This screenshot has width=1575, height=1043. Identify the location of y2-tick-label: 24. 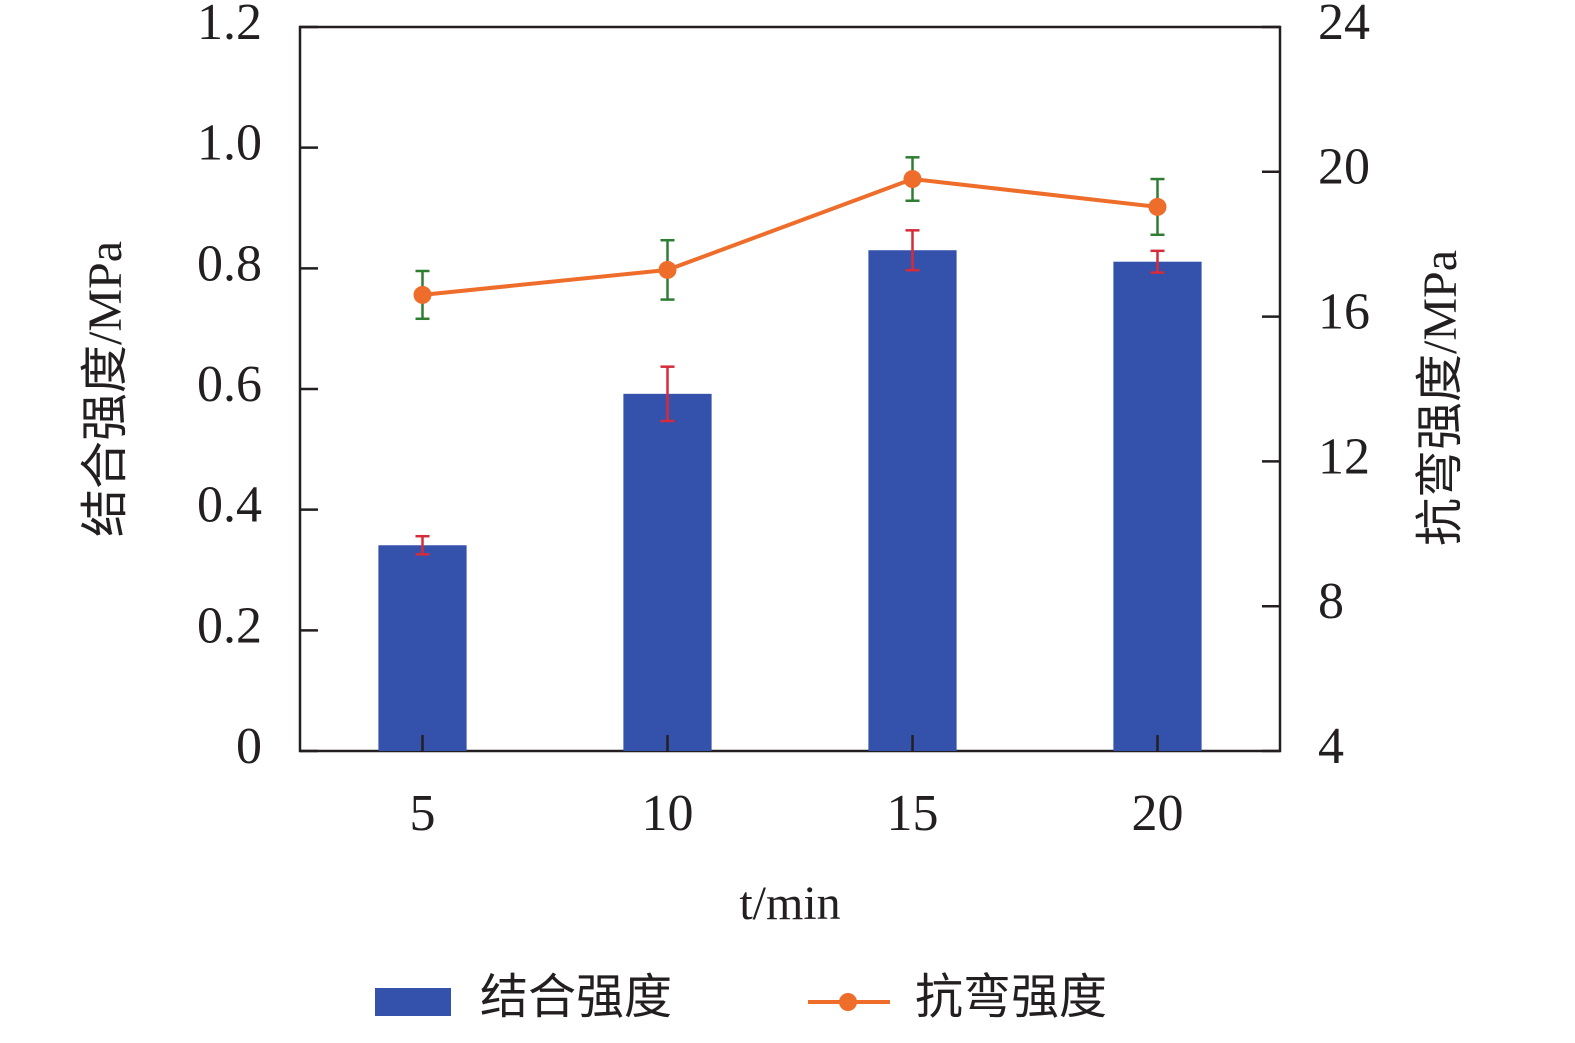
(1344, 25).